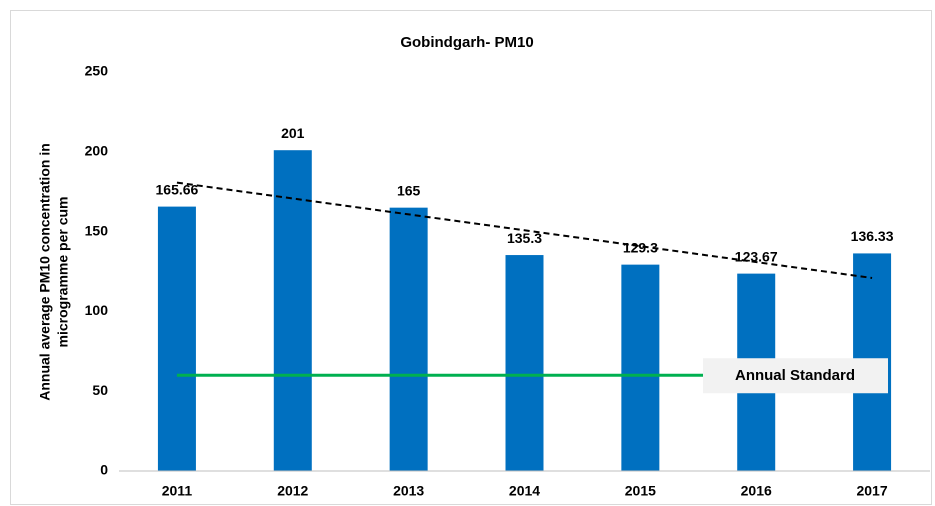 The image size is (935, 506). I want to click on x-tick-label: 2012, so click(292, 491).